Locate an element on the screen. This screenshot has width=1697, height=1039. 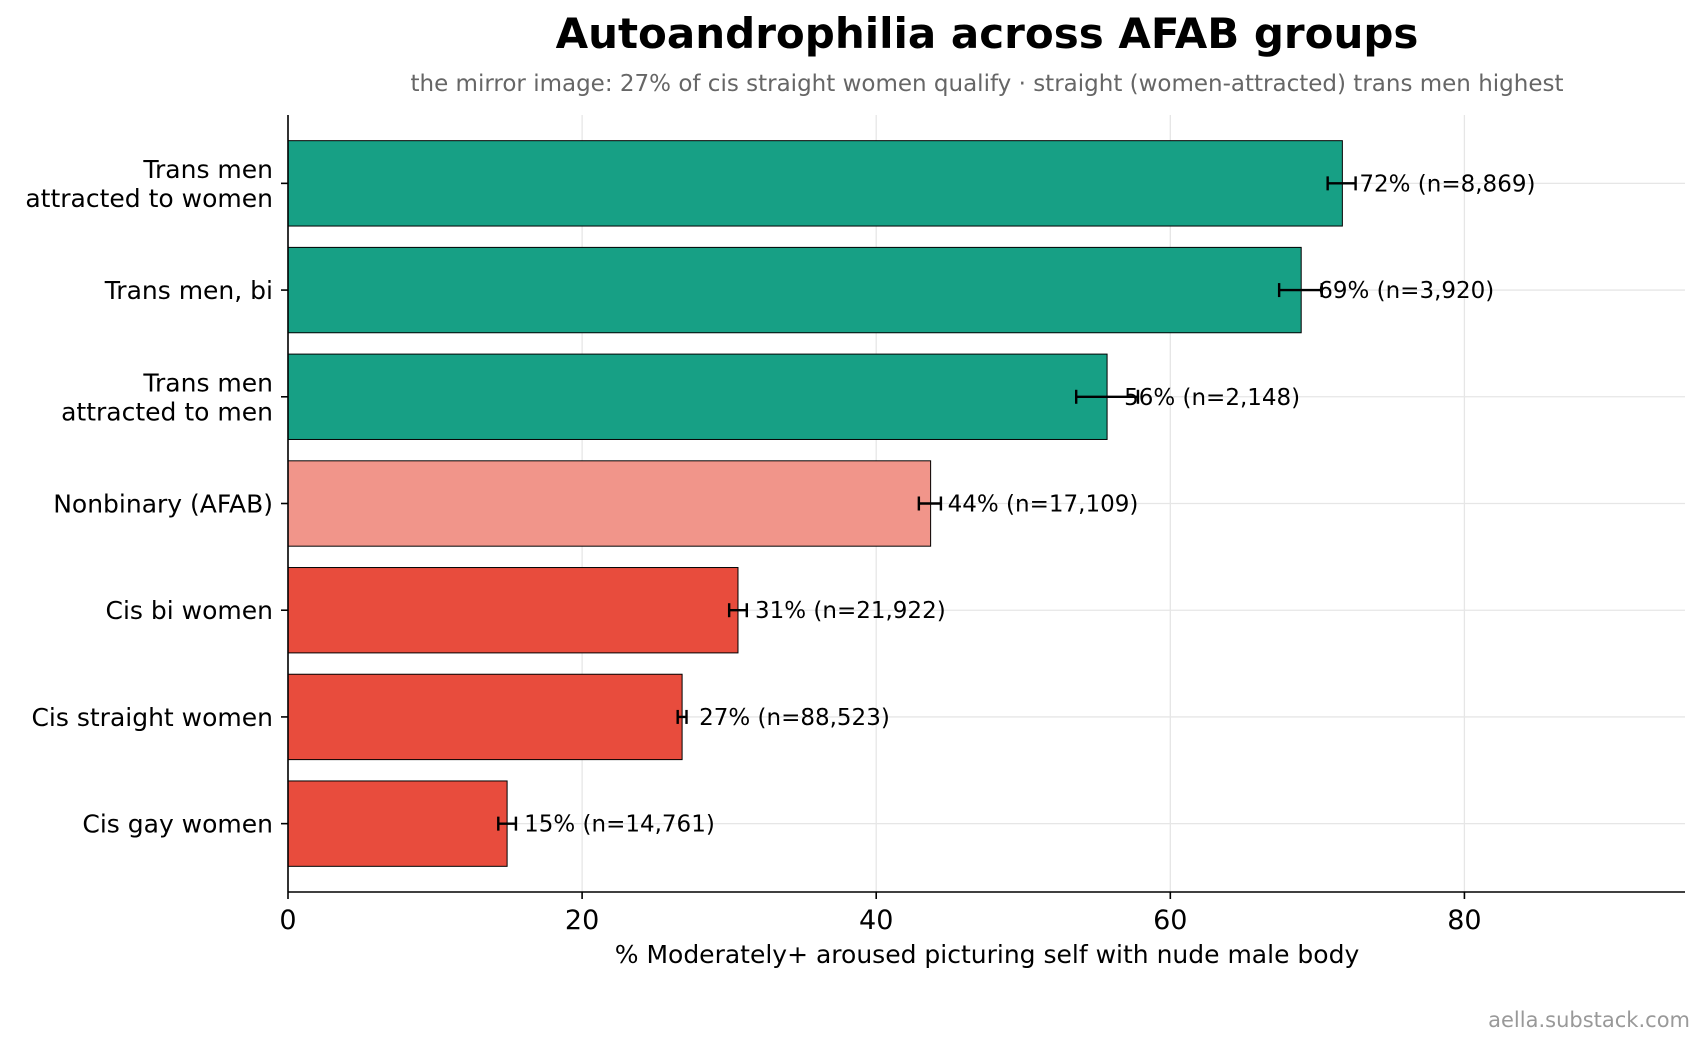
category-label-line: Nonbinary (AFAB) is located at coordinates (163, 504).